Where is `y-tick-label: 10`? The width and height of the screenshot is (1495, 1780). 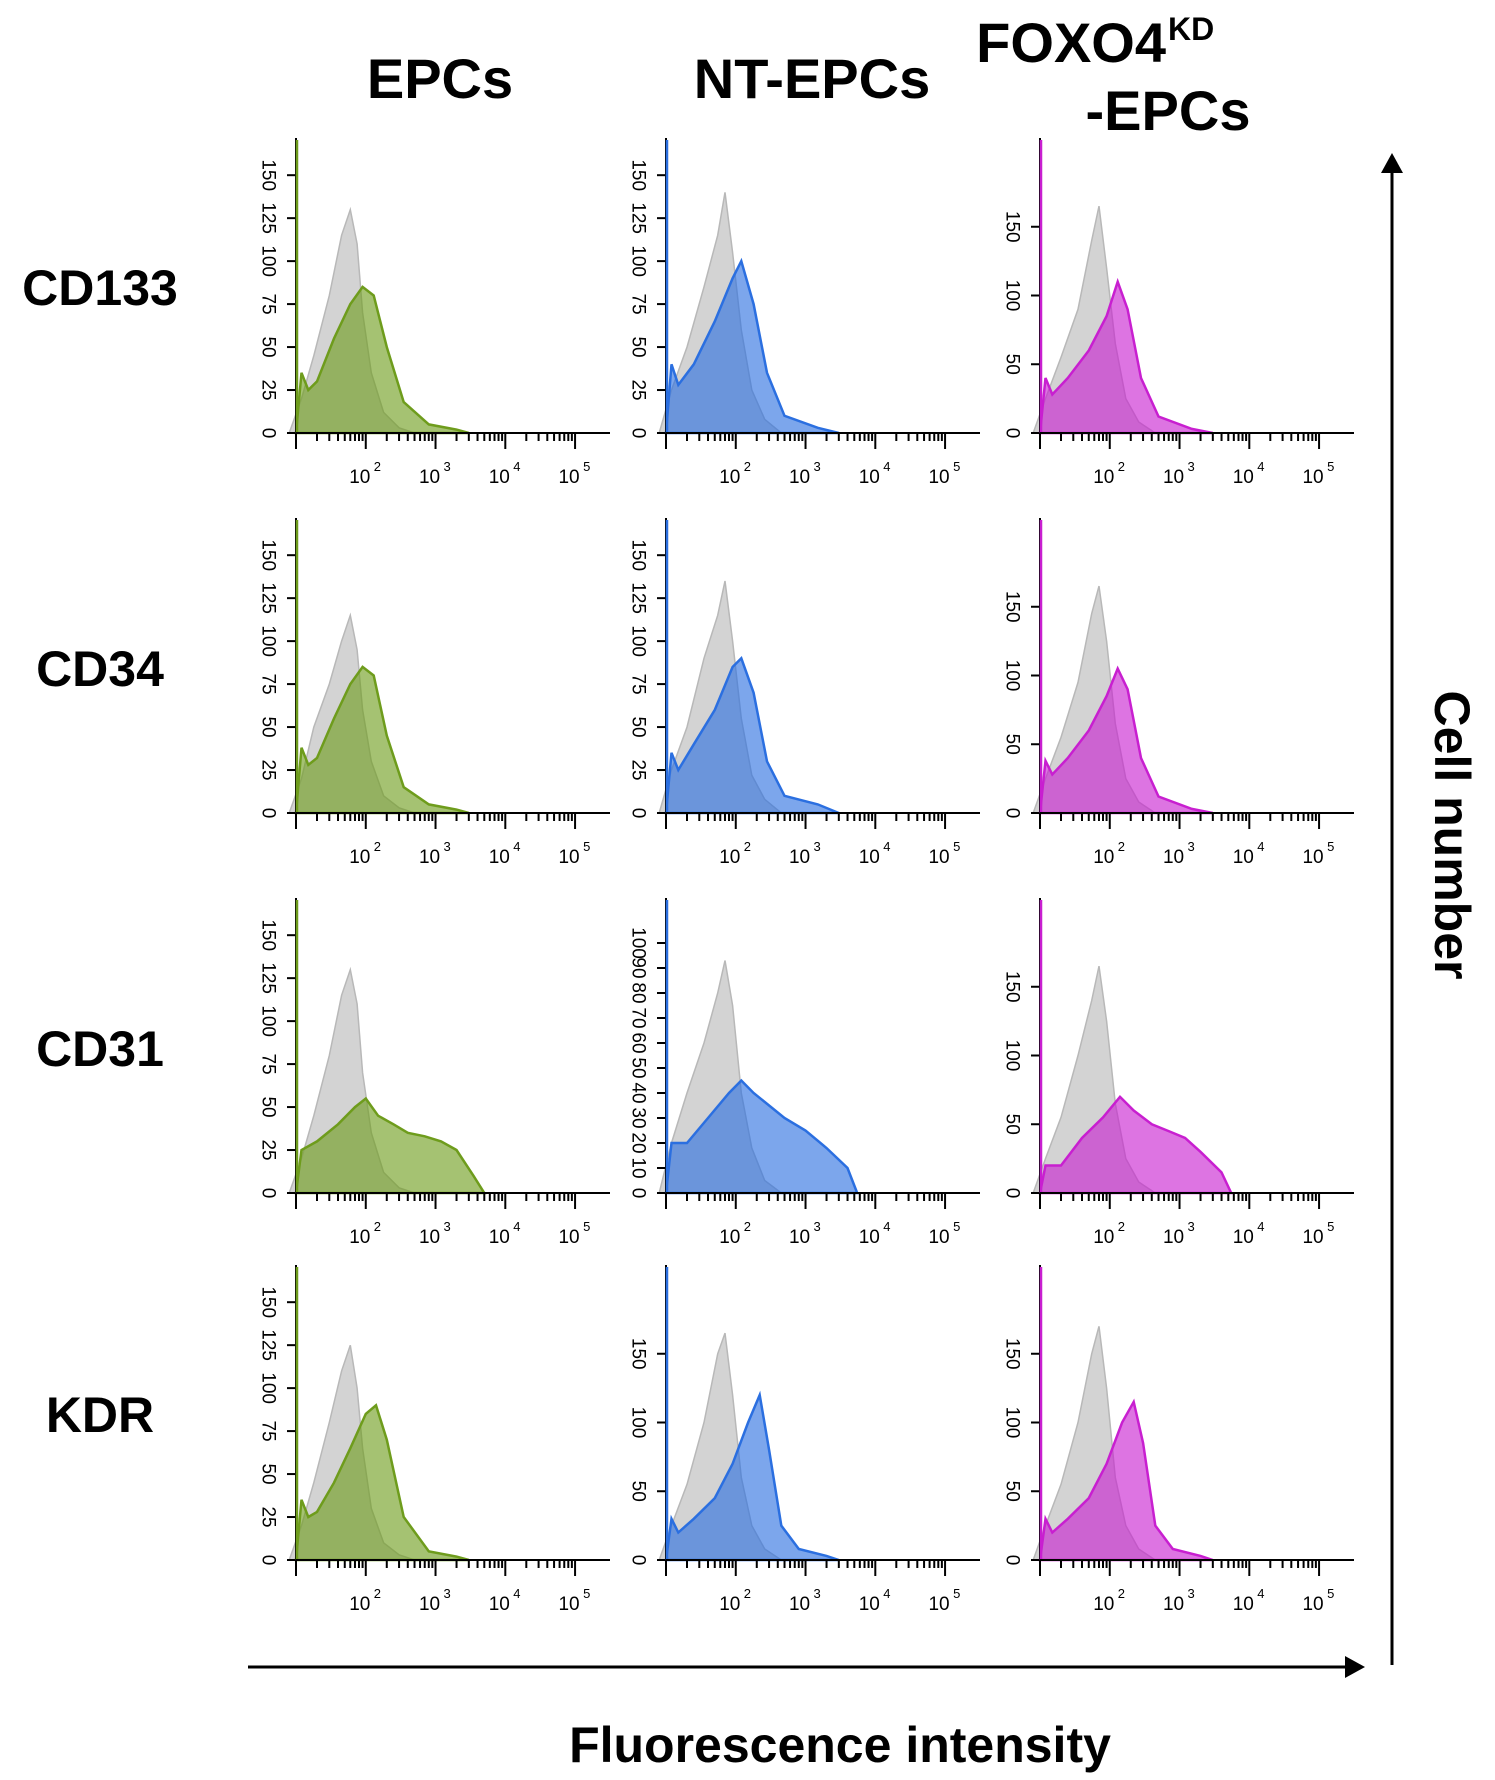 y-tick-label: 10 is located at coordinates (638, 1167).